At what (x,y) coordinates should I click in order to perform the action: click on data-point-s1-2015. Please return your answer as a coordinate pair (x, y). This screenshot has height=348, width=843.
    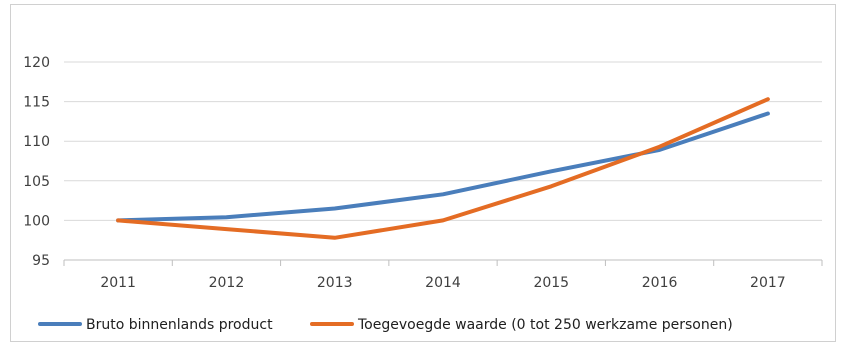
    Looking at the image, I should click on (551, 186).